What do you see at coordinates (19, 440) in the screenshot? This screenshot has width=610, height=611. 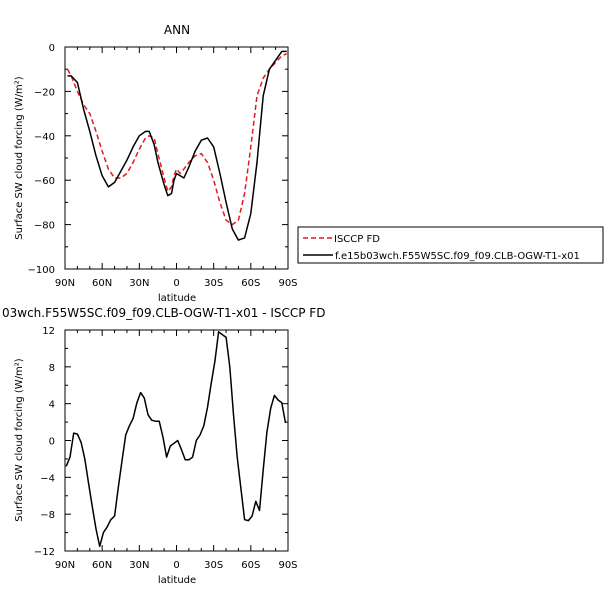 I see `bottom-chart-y-axis-label: Surface SW cloud forcing (W/m²)` at bounding box center [19, 440].